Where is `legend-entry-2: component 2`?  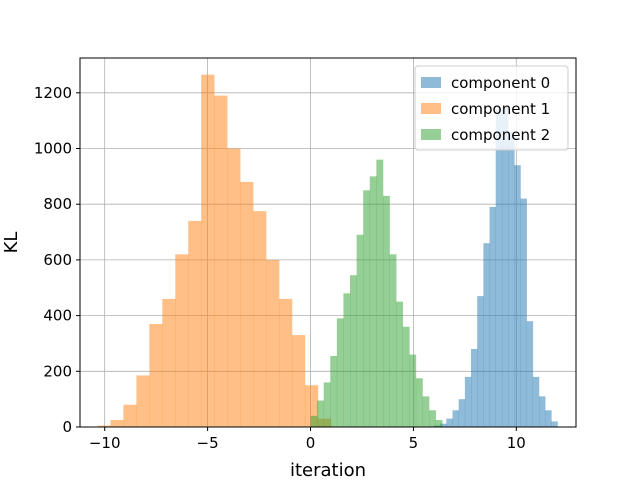 legend-entry-2: component 2 is located at coordinates (485, 135).